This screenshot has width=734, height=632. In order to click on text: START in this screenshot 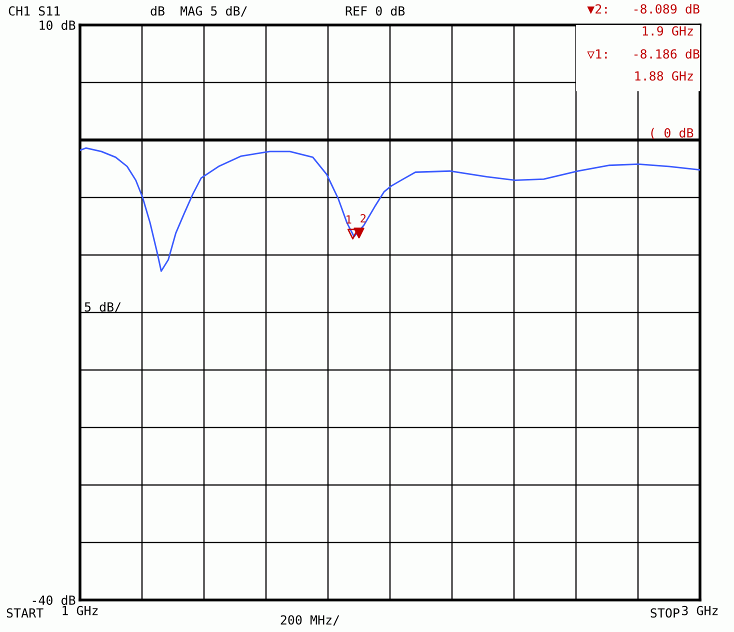, I will do `click(25, 613)`.